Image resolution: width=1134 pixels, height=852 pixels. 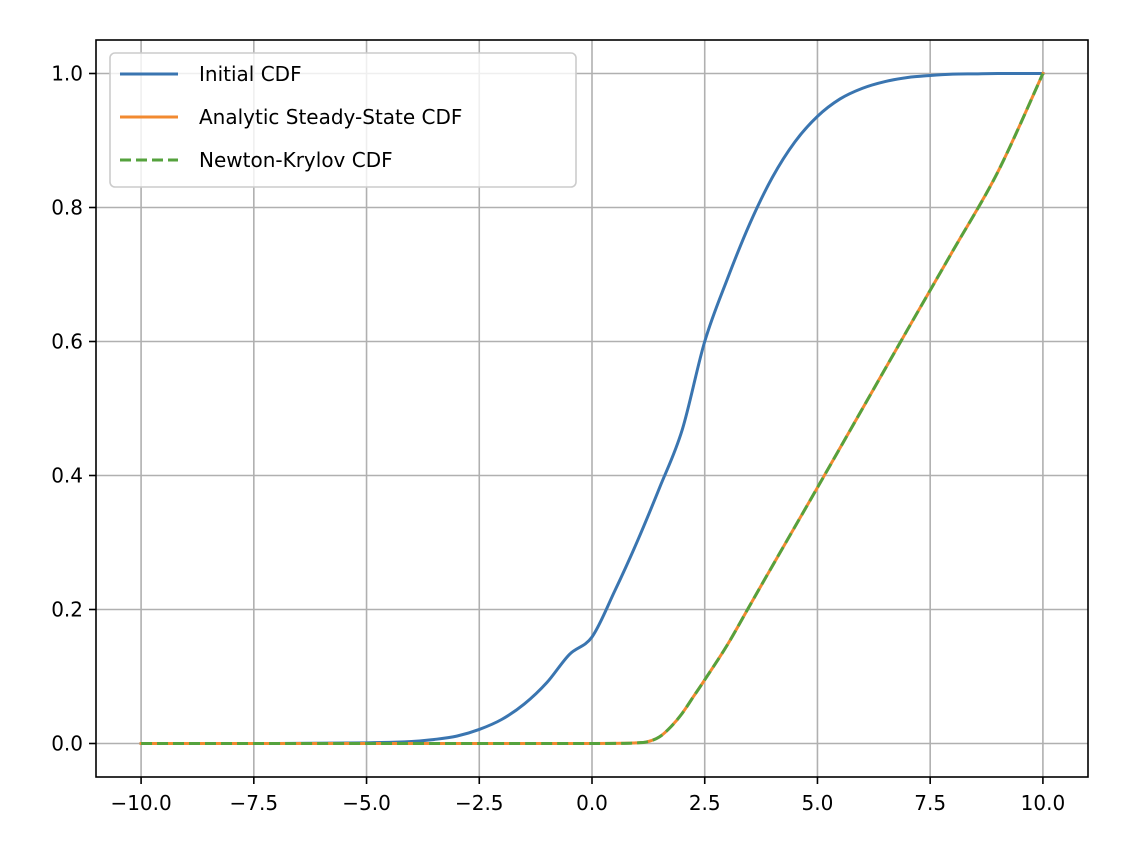 What do you see at coordinates (140, 803) in the screenshot?
I see `x-tick-label: −10.0` at bounding box center [140, 803].